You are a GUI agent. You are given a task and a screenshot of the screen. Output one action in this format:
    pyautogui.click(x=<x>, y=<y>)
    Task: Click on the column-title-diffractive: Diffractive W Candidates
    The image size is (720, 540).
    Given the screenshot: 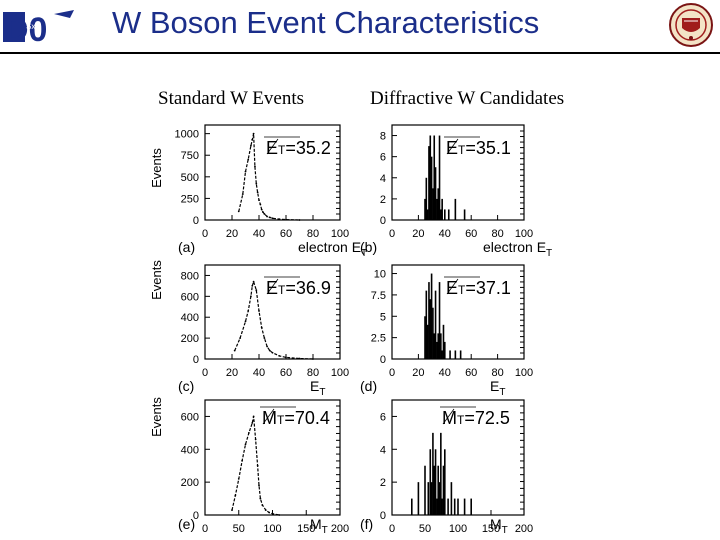 What is the action you would take?
    pyautogui.click(x=467, y=98)
    